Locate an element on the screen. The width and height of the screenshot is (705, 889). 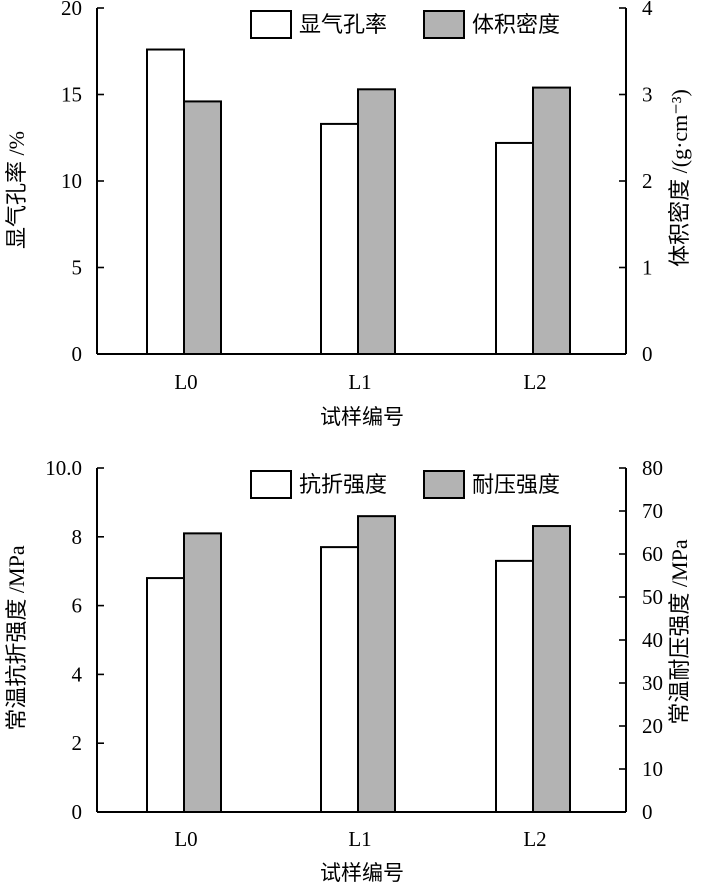
right-tick-label: 3 is located at coordinates (647, 95).